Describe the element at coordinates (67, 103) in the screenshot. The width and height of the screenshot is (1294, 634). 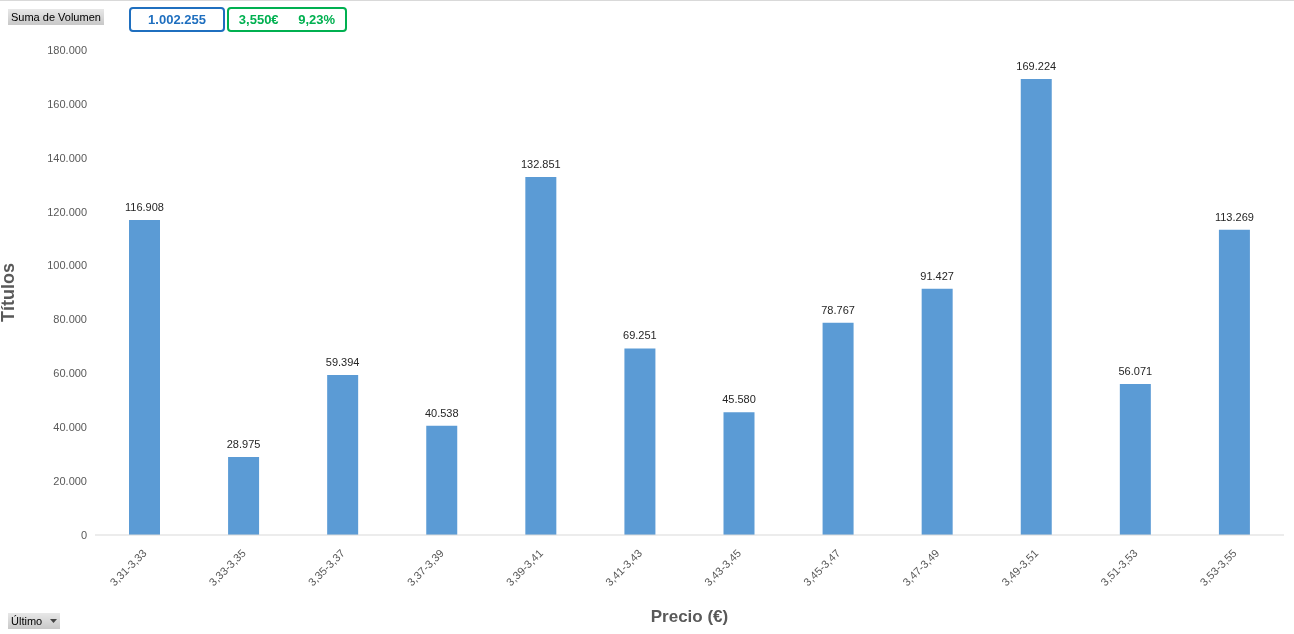
I see `y-tick-label: 160.000` at that location.